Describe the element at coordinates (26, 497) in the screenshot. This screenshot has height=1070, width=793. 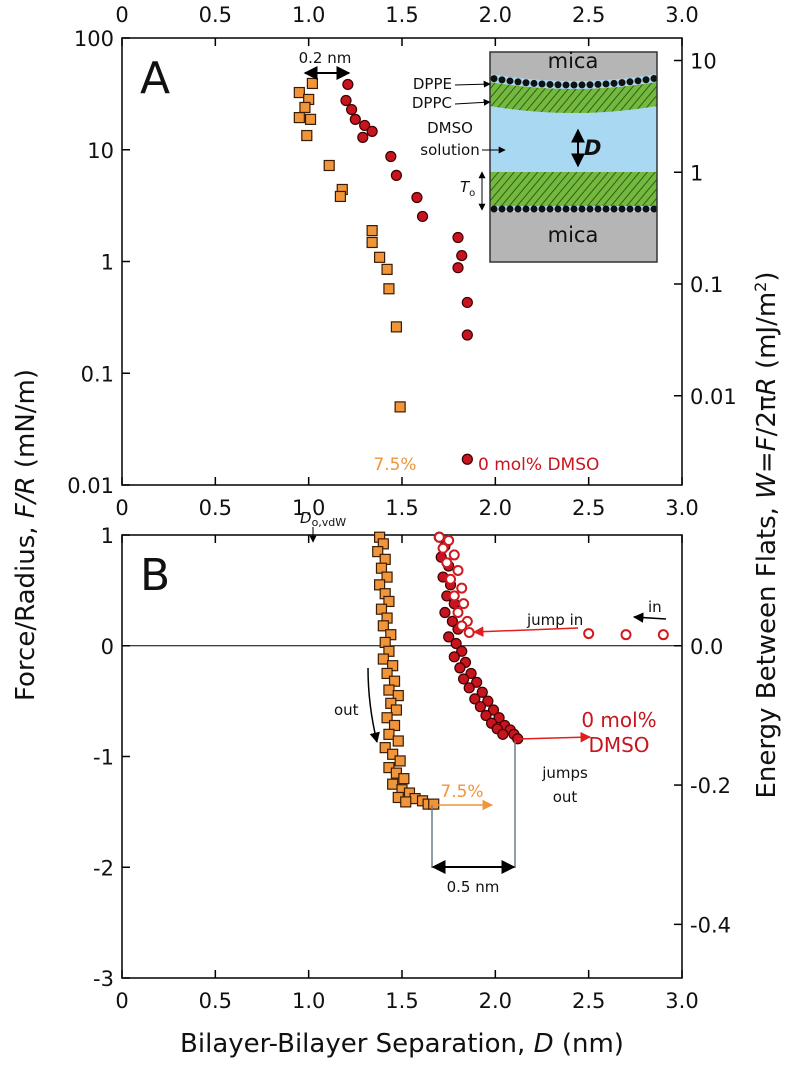
I see `y-axis-label: F/R` at that location.